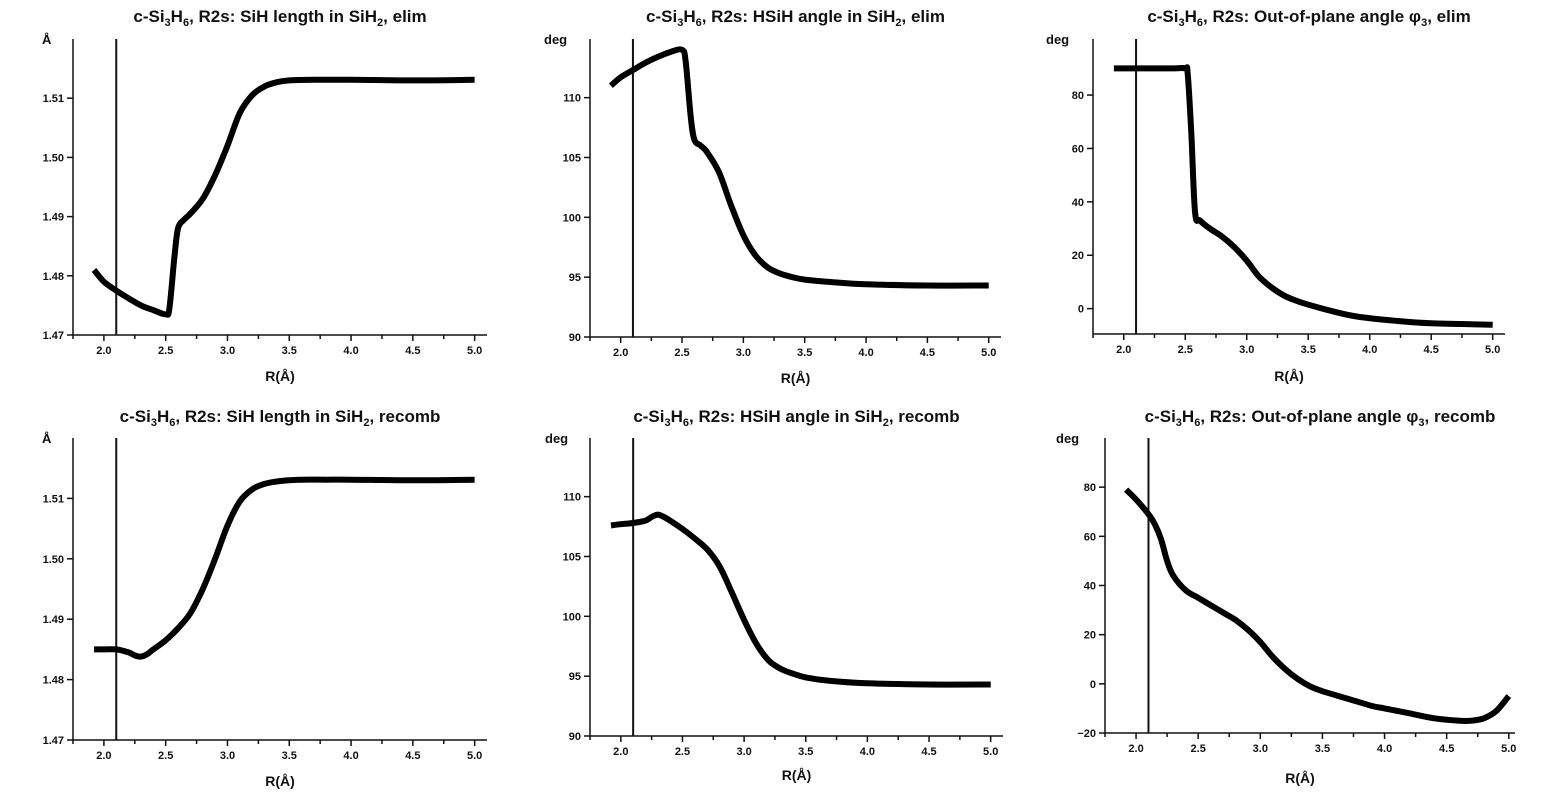  Describe the element at coordinates (1081, 310) in the screenshot. I see `y-tick-label: 0` at that location.